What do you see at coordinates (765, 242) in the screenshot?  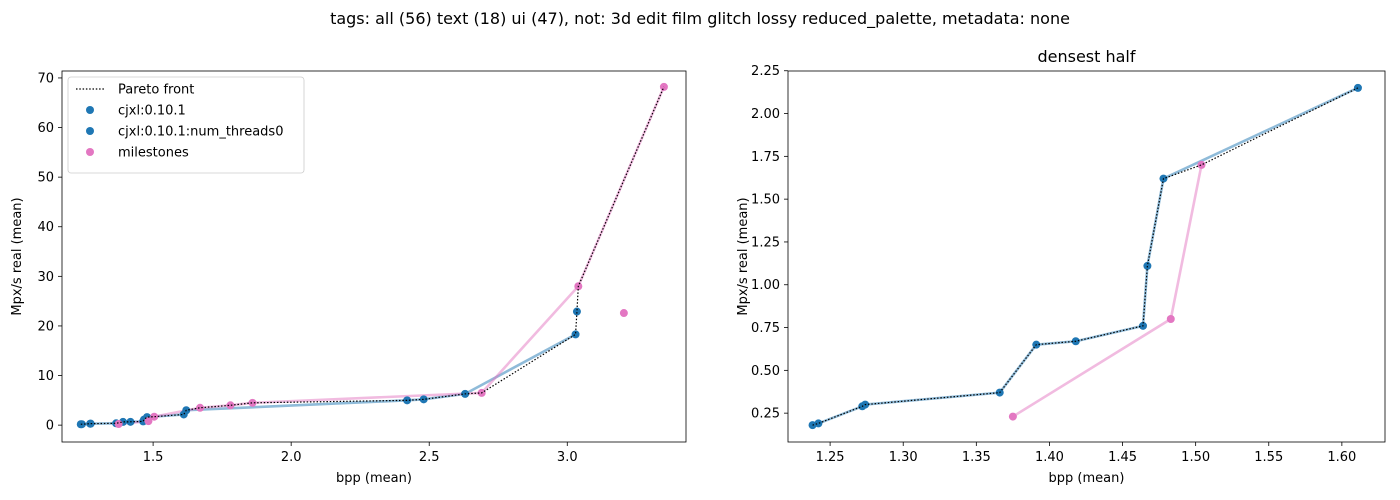 I see `y-tick-label: 1.25` at bounding box center [765, 242].